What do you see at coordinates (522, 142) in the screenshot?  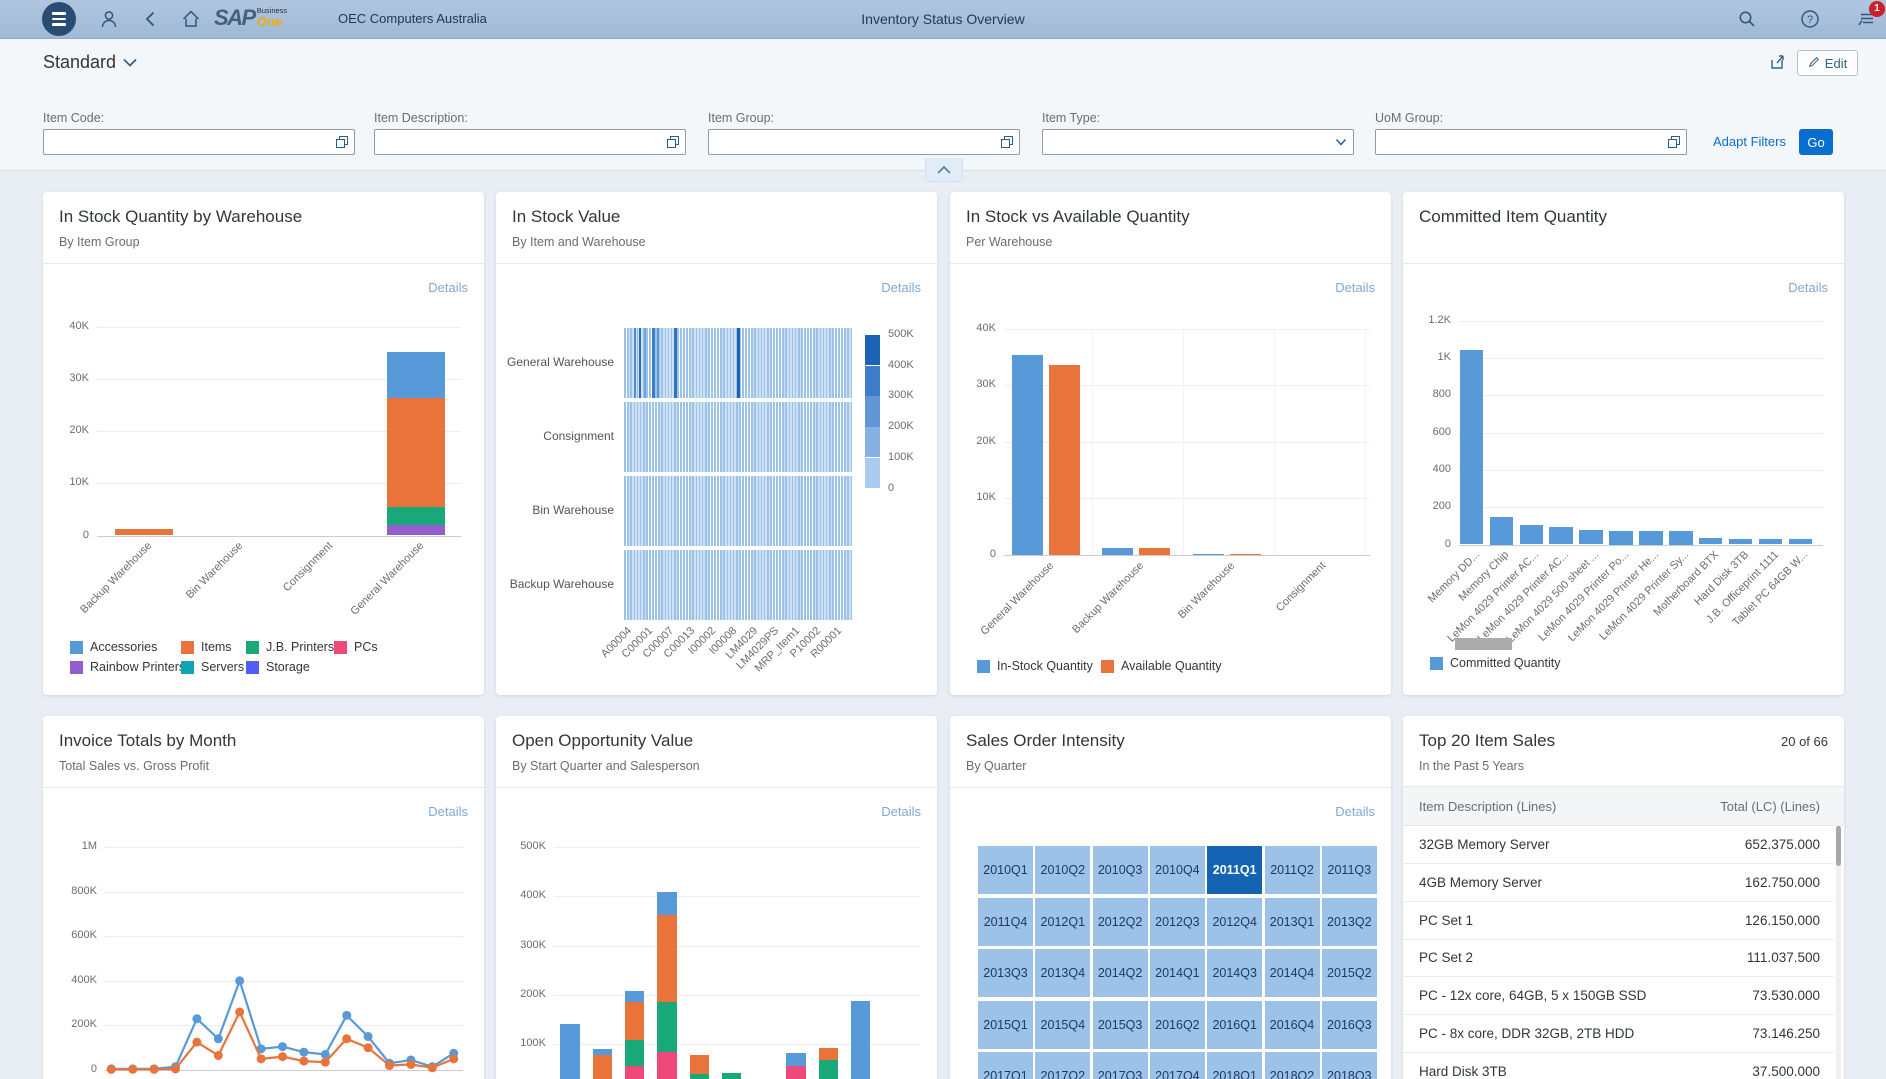 I see `item-description-input` at bounding box center [522, 142].